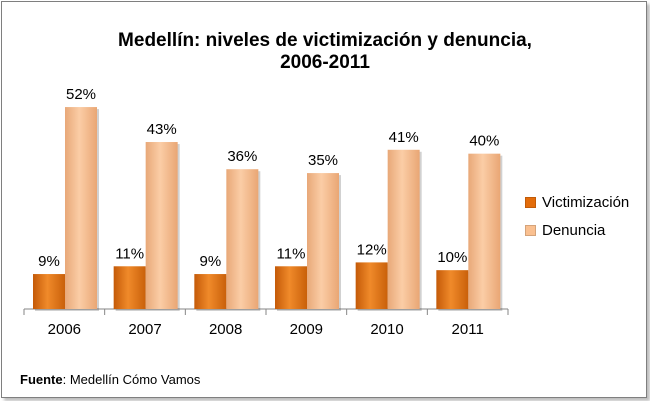 The image size is (650, 401). Describe the element at coordinates (372, 249) in the screenshot. I see `data-label-victimizacion: 12%` at that location.